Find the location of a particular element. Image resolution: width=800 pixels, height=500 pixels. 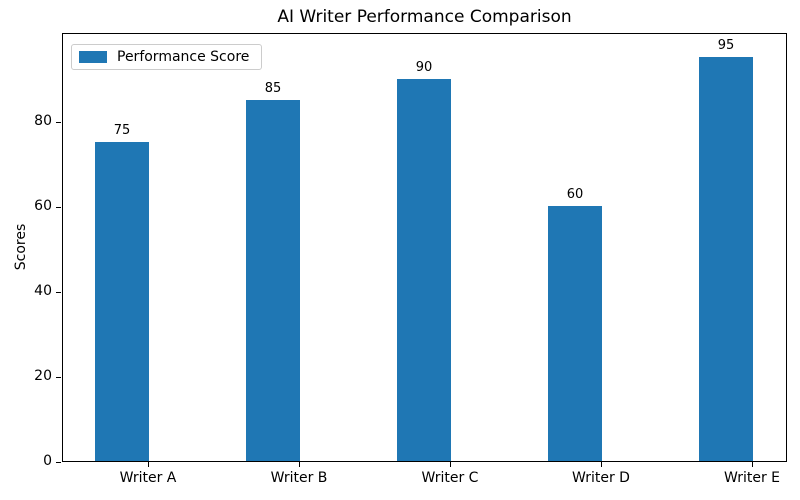

bar-value-label: 75 is located at coordinates (122, 130).